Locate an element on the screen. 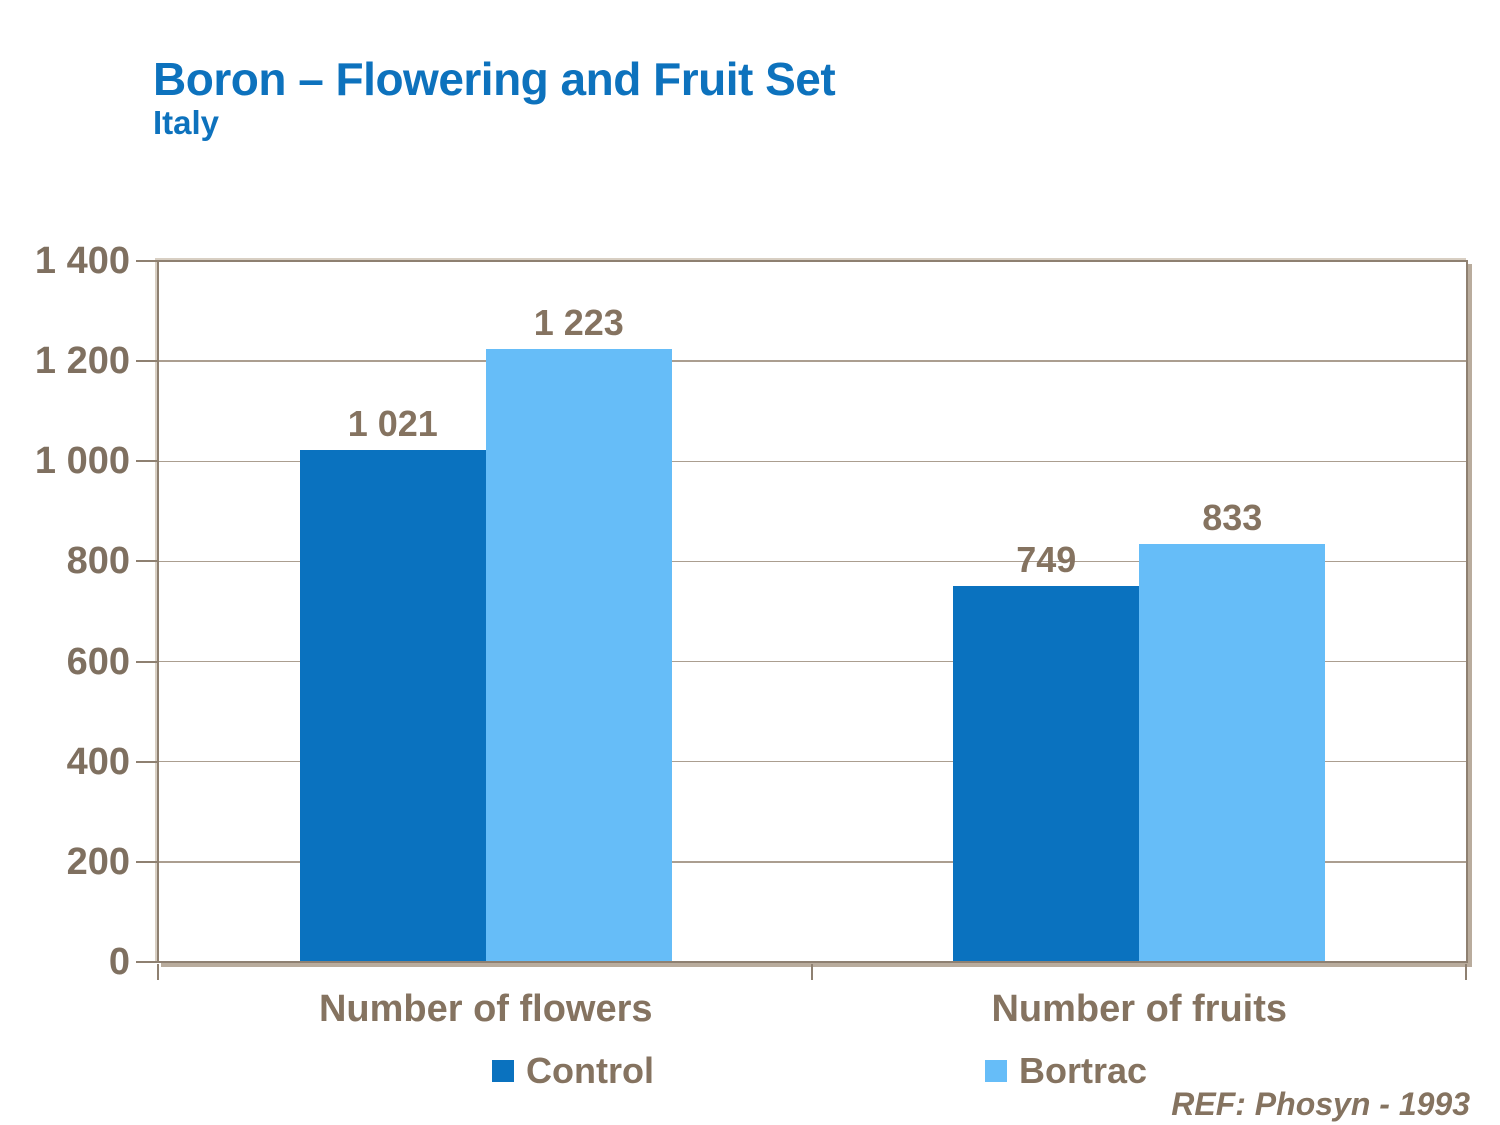  y-tick-label-800: 800 is located at coordinates (98, 561).